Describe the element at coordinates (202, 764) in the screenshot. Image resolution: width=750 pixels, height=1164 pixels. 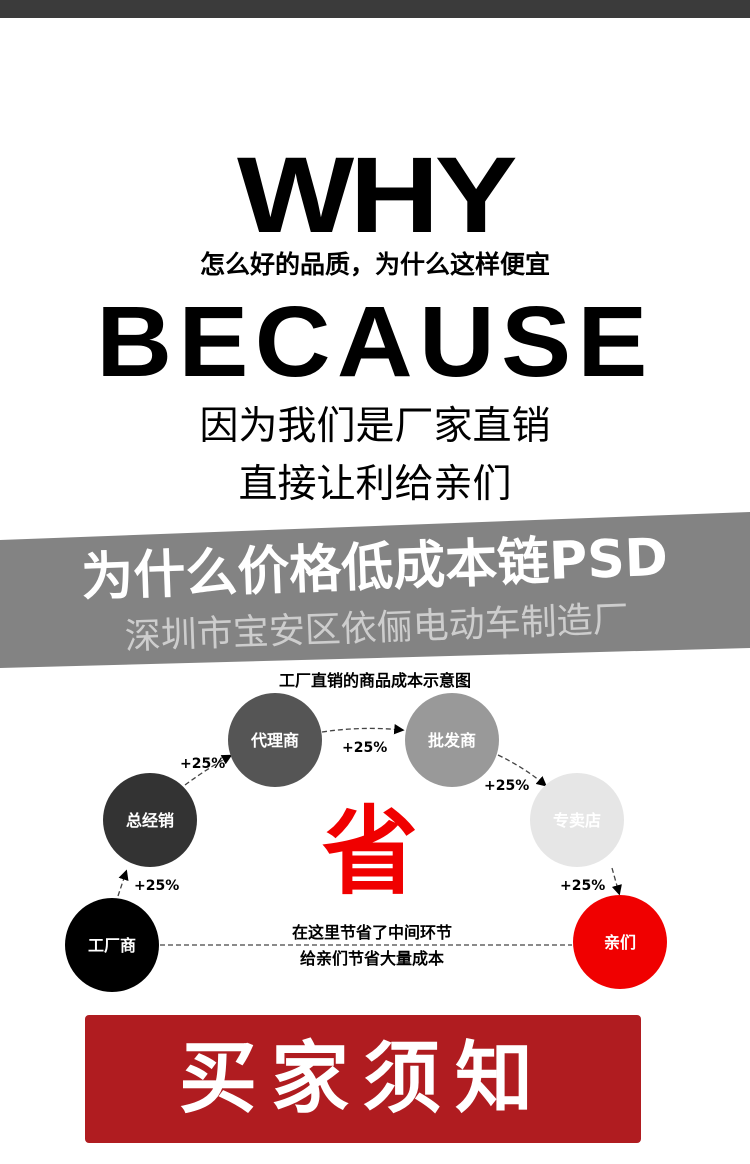
I see `markup-2: +25%` at that location.